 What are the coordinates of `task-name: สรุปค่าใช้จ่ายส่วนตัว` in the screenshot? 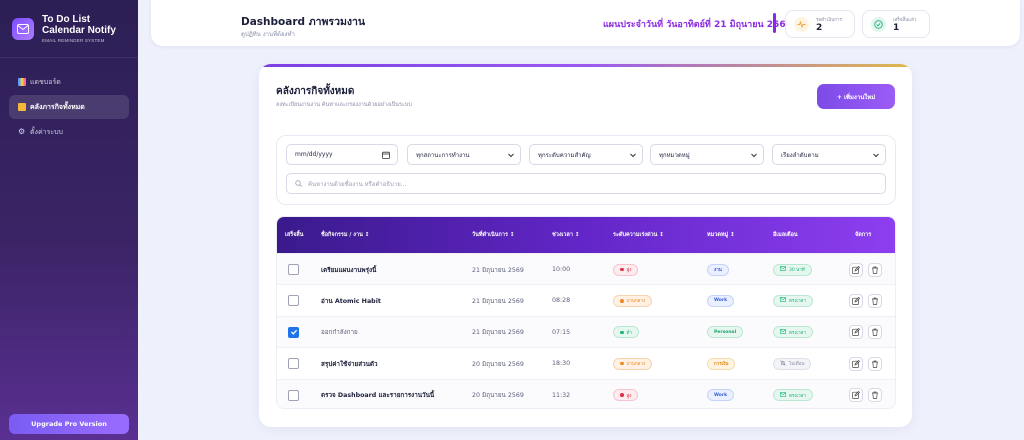 It's located at (349, 364).